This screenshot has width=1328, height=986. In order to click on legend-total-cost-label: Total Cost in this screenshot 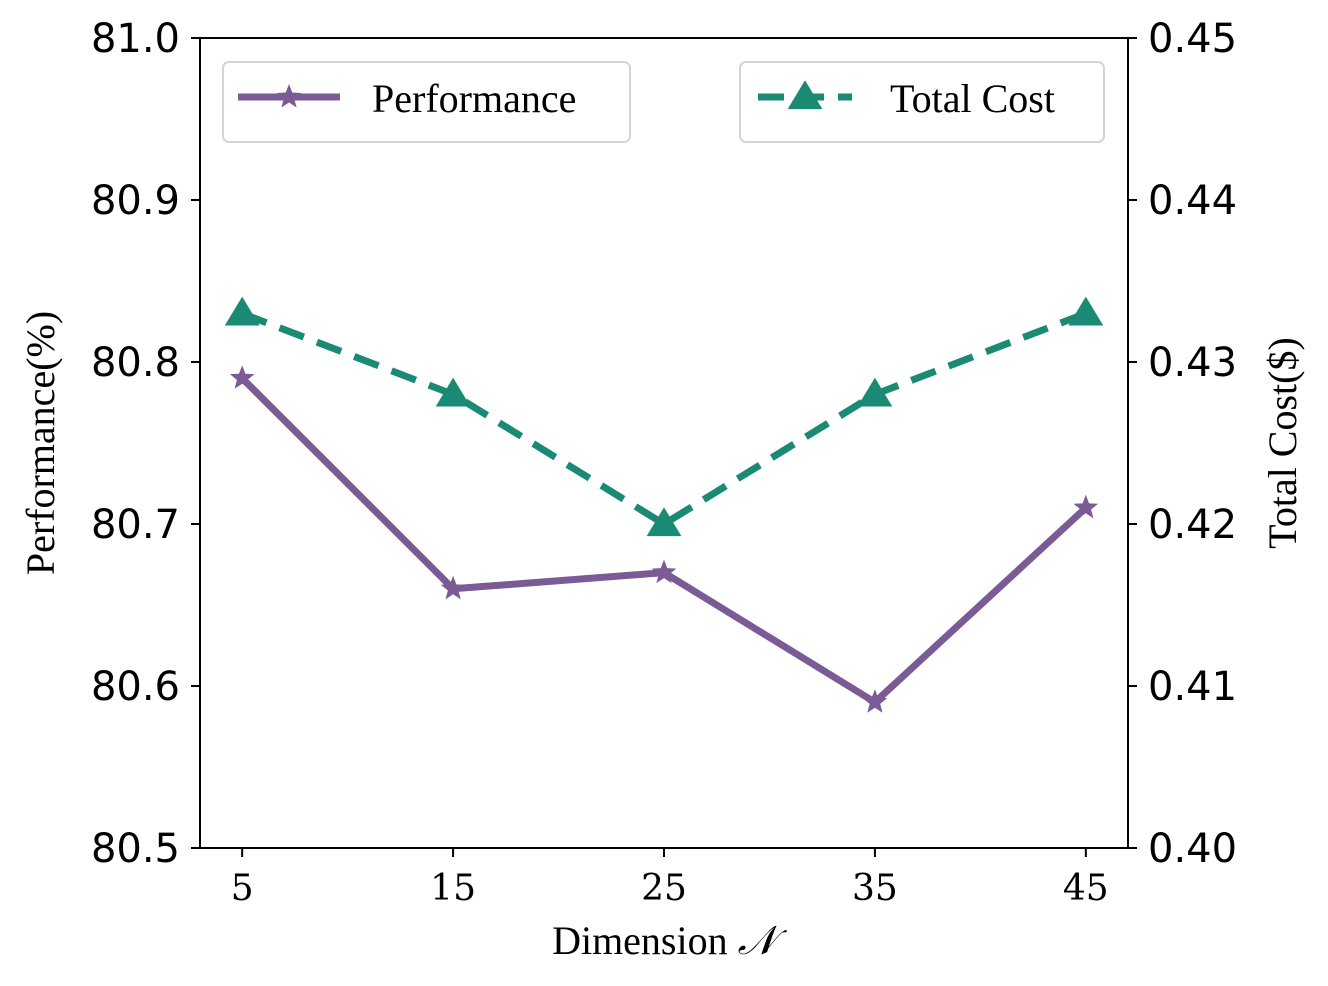, I will do `click(972, 98)`.